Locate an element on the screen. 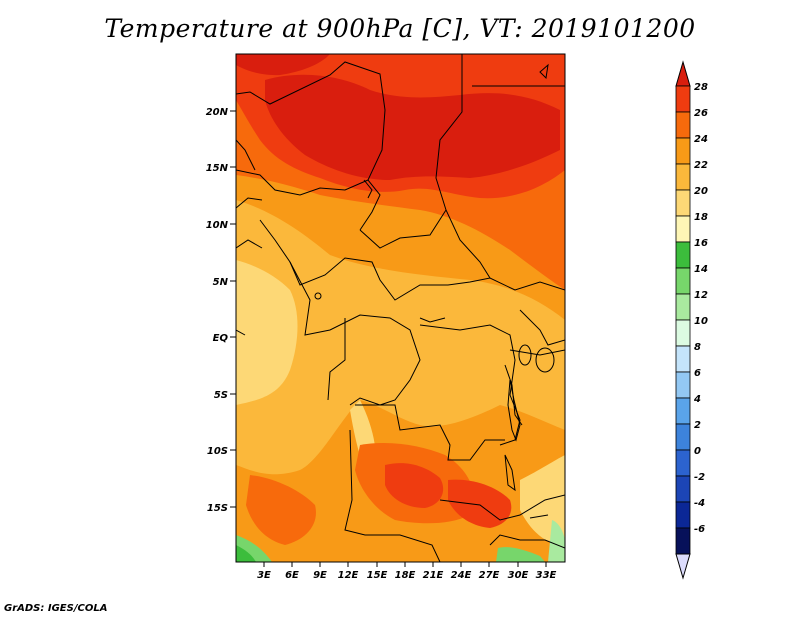 The image size is (800, 618). colorbar-label: 0 is located at coordinates (697, 451).